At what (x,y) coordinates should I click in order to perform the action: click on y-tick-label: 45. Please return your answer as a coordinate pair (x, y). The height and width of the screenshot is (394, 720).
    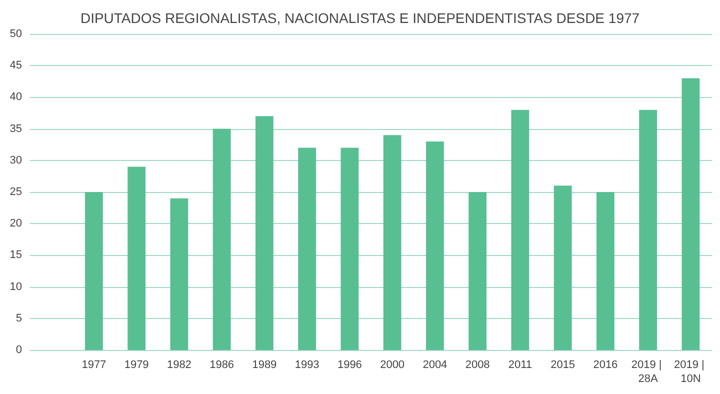
    Looking at the image, I should click on (16, 66).